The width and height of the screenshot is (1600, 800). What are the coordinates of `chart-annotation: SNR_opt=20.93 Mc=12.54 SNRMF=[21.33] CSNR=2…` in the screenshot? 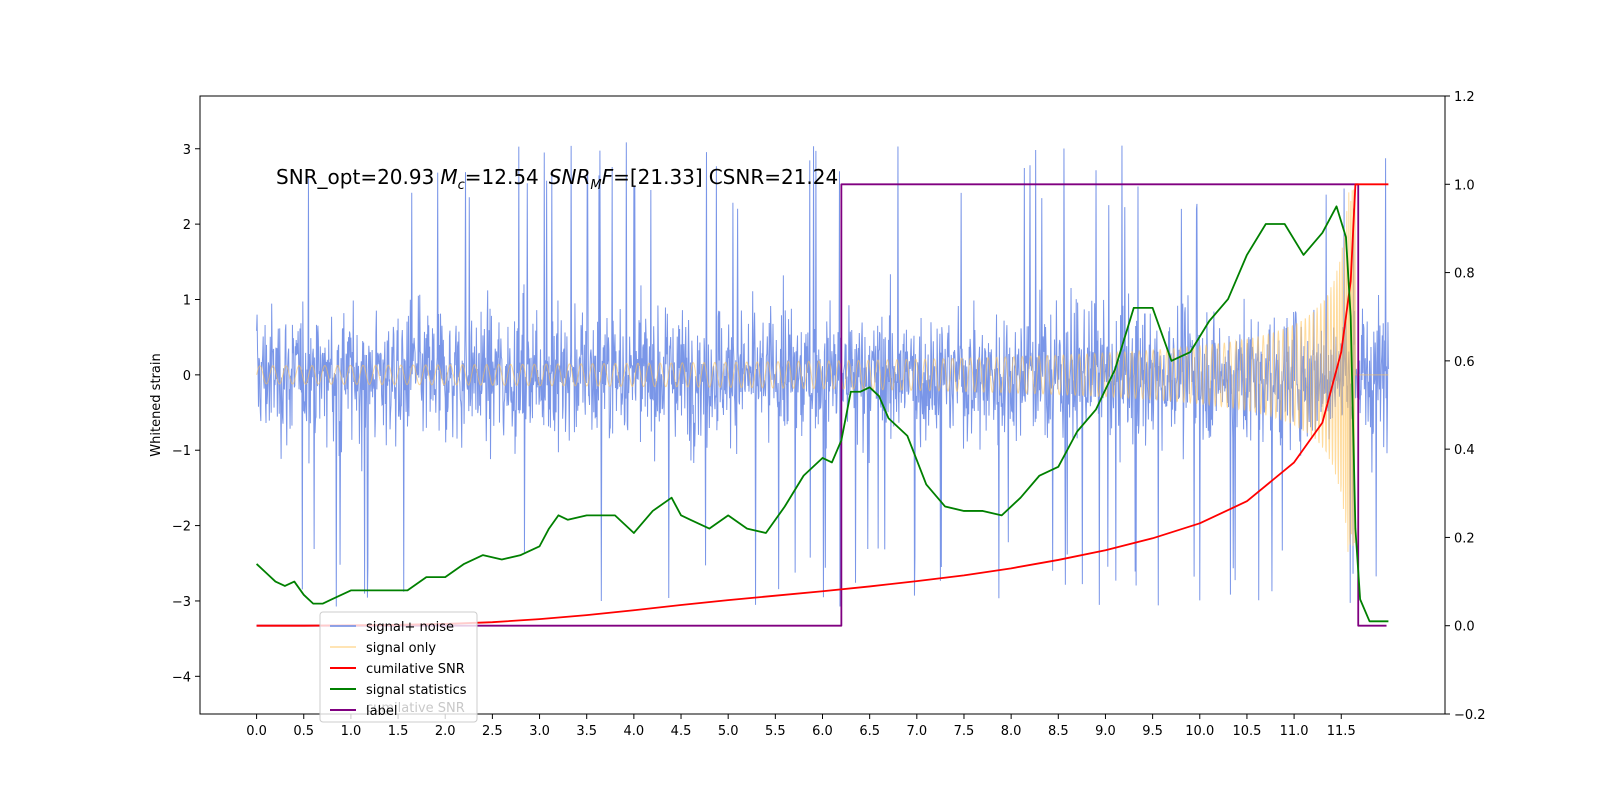 It's located at (557, 179).